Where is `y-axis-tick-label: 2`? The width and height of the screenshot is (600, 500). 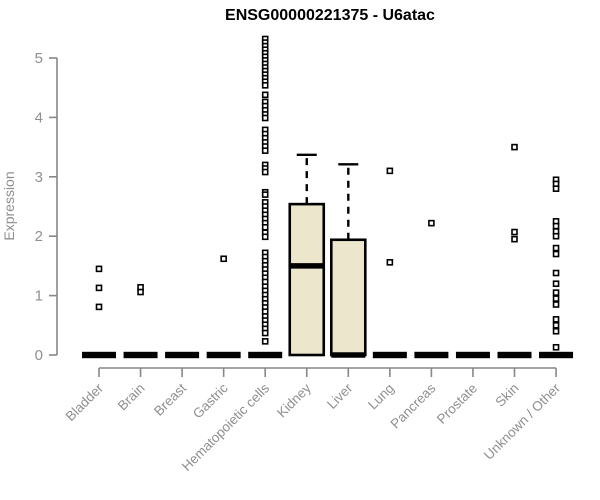 y-axis-tick-label: 2 is located at coordinates (39, 236).